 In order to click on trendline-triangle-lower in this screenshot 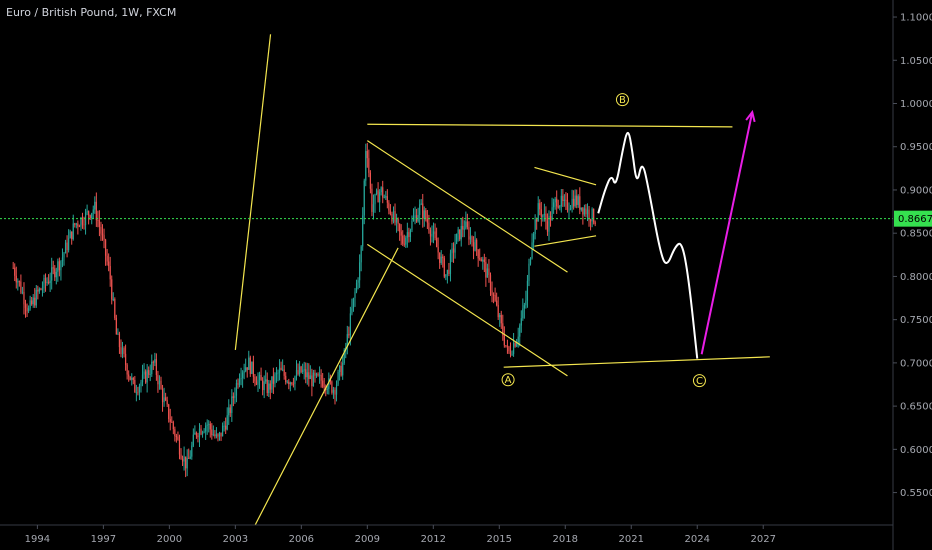, I will do `click(565, 241)`.